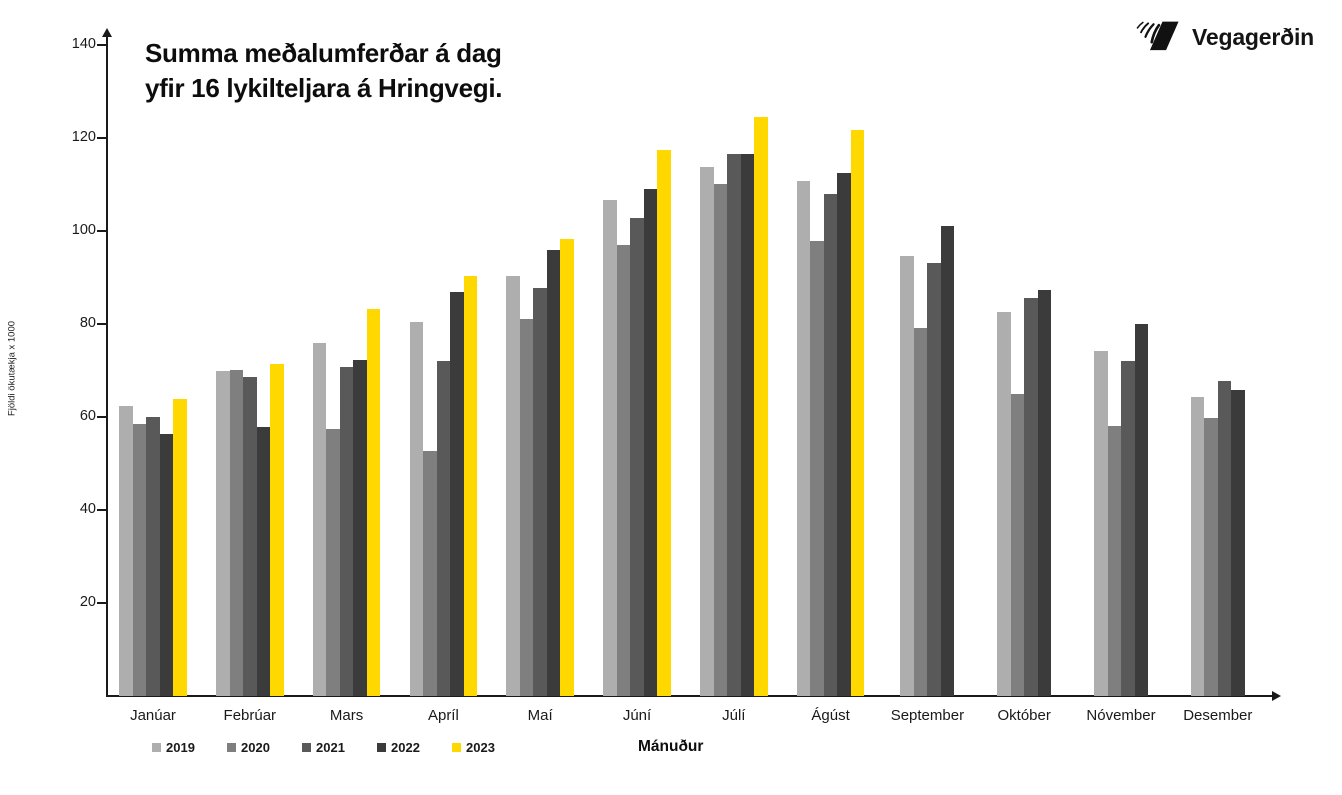 The height and width of the screenshot is (795, 1342). What do you see at coordinates (540, 491) in the screenshot?
I see `bar-2021-Maí` at bounding box center [540, 491].